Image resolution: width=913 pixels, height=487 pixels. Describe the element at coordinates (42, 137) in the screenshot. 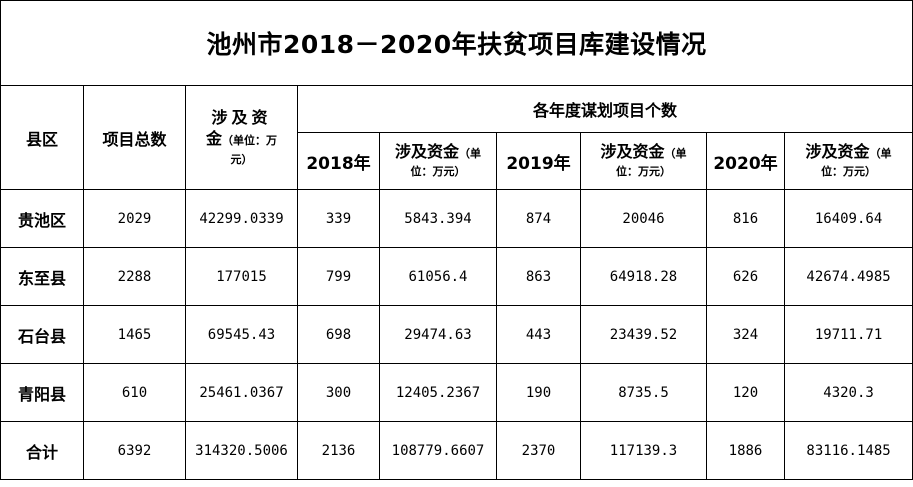

I see `header-county: 县区` at that location.